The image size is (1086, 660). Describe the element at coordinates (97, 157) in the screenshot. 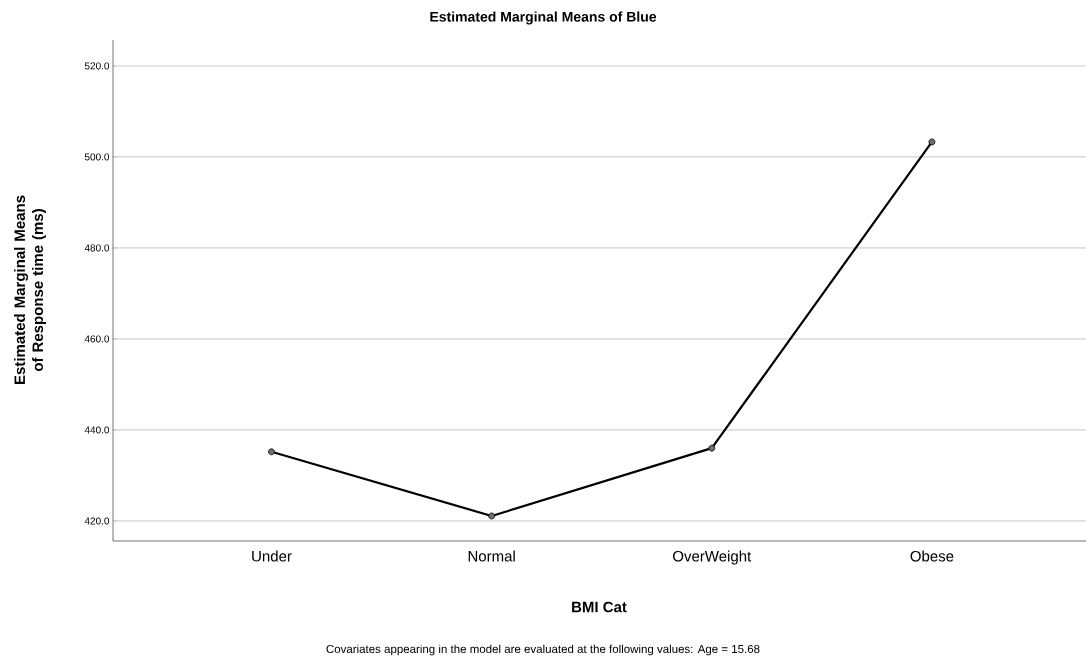

I see `y-tick-label: 500.0` at that location.